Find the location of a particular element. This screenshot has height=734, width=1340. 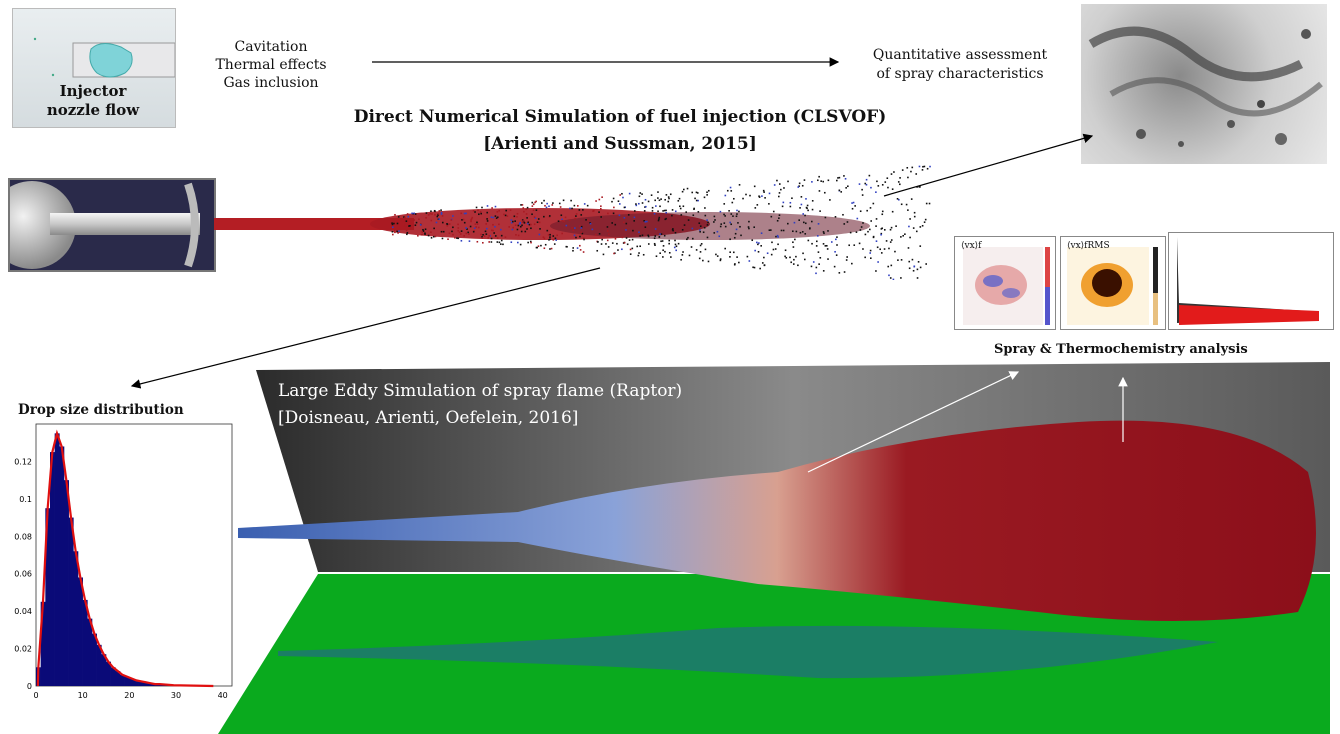

histogram-y-tick: 0.04 is located at coordinates (23, 611).